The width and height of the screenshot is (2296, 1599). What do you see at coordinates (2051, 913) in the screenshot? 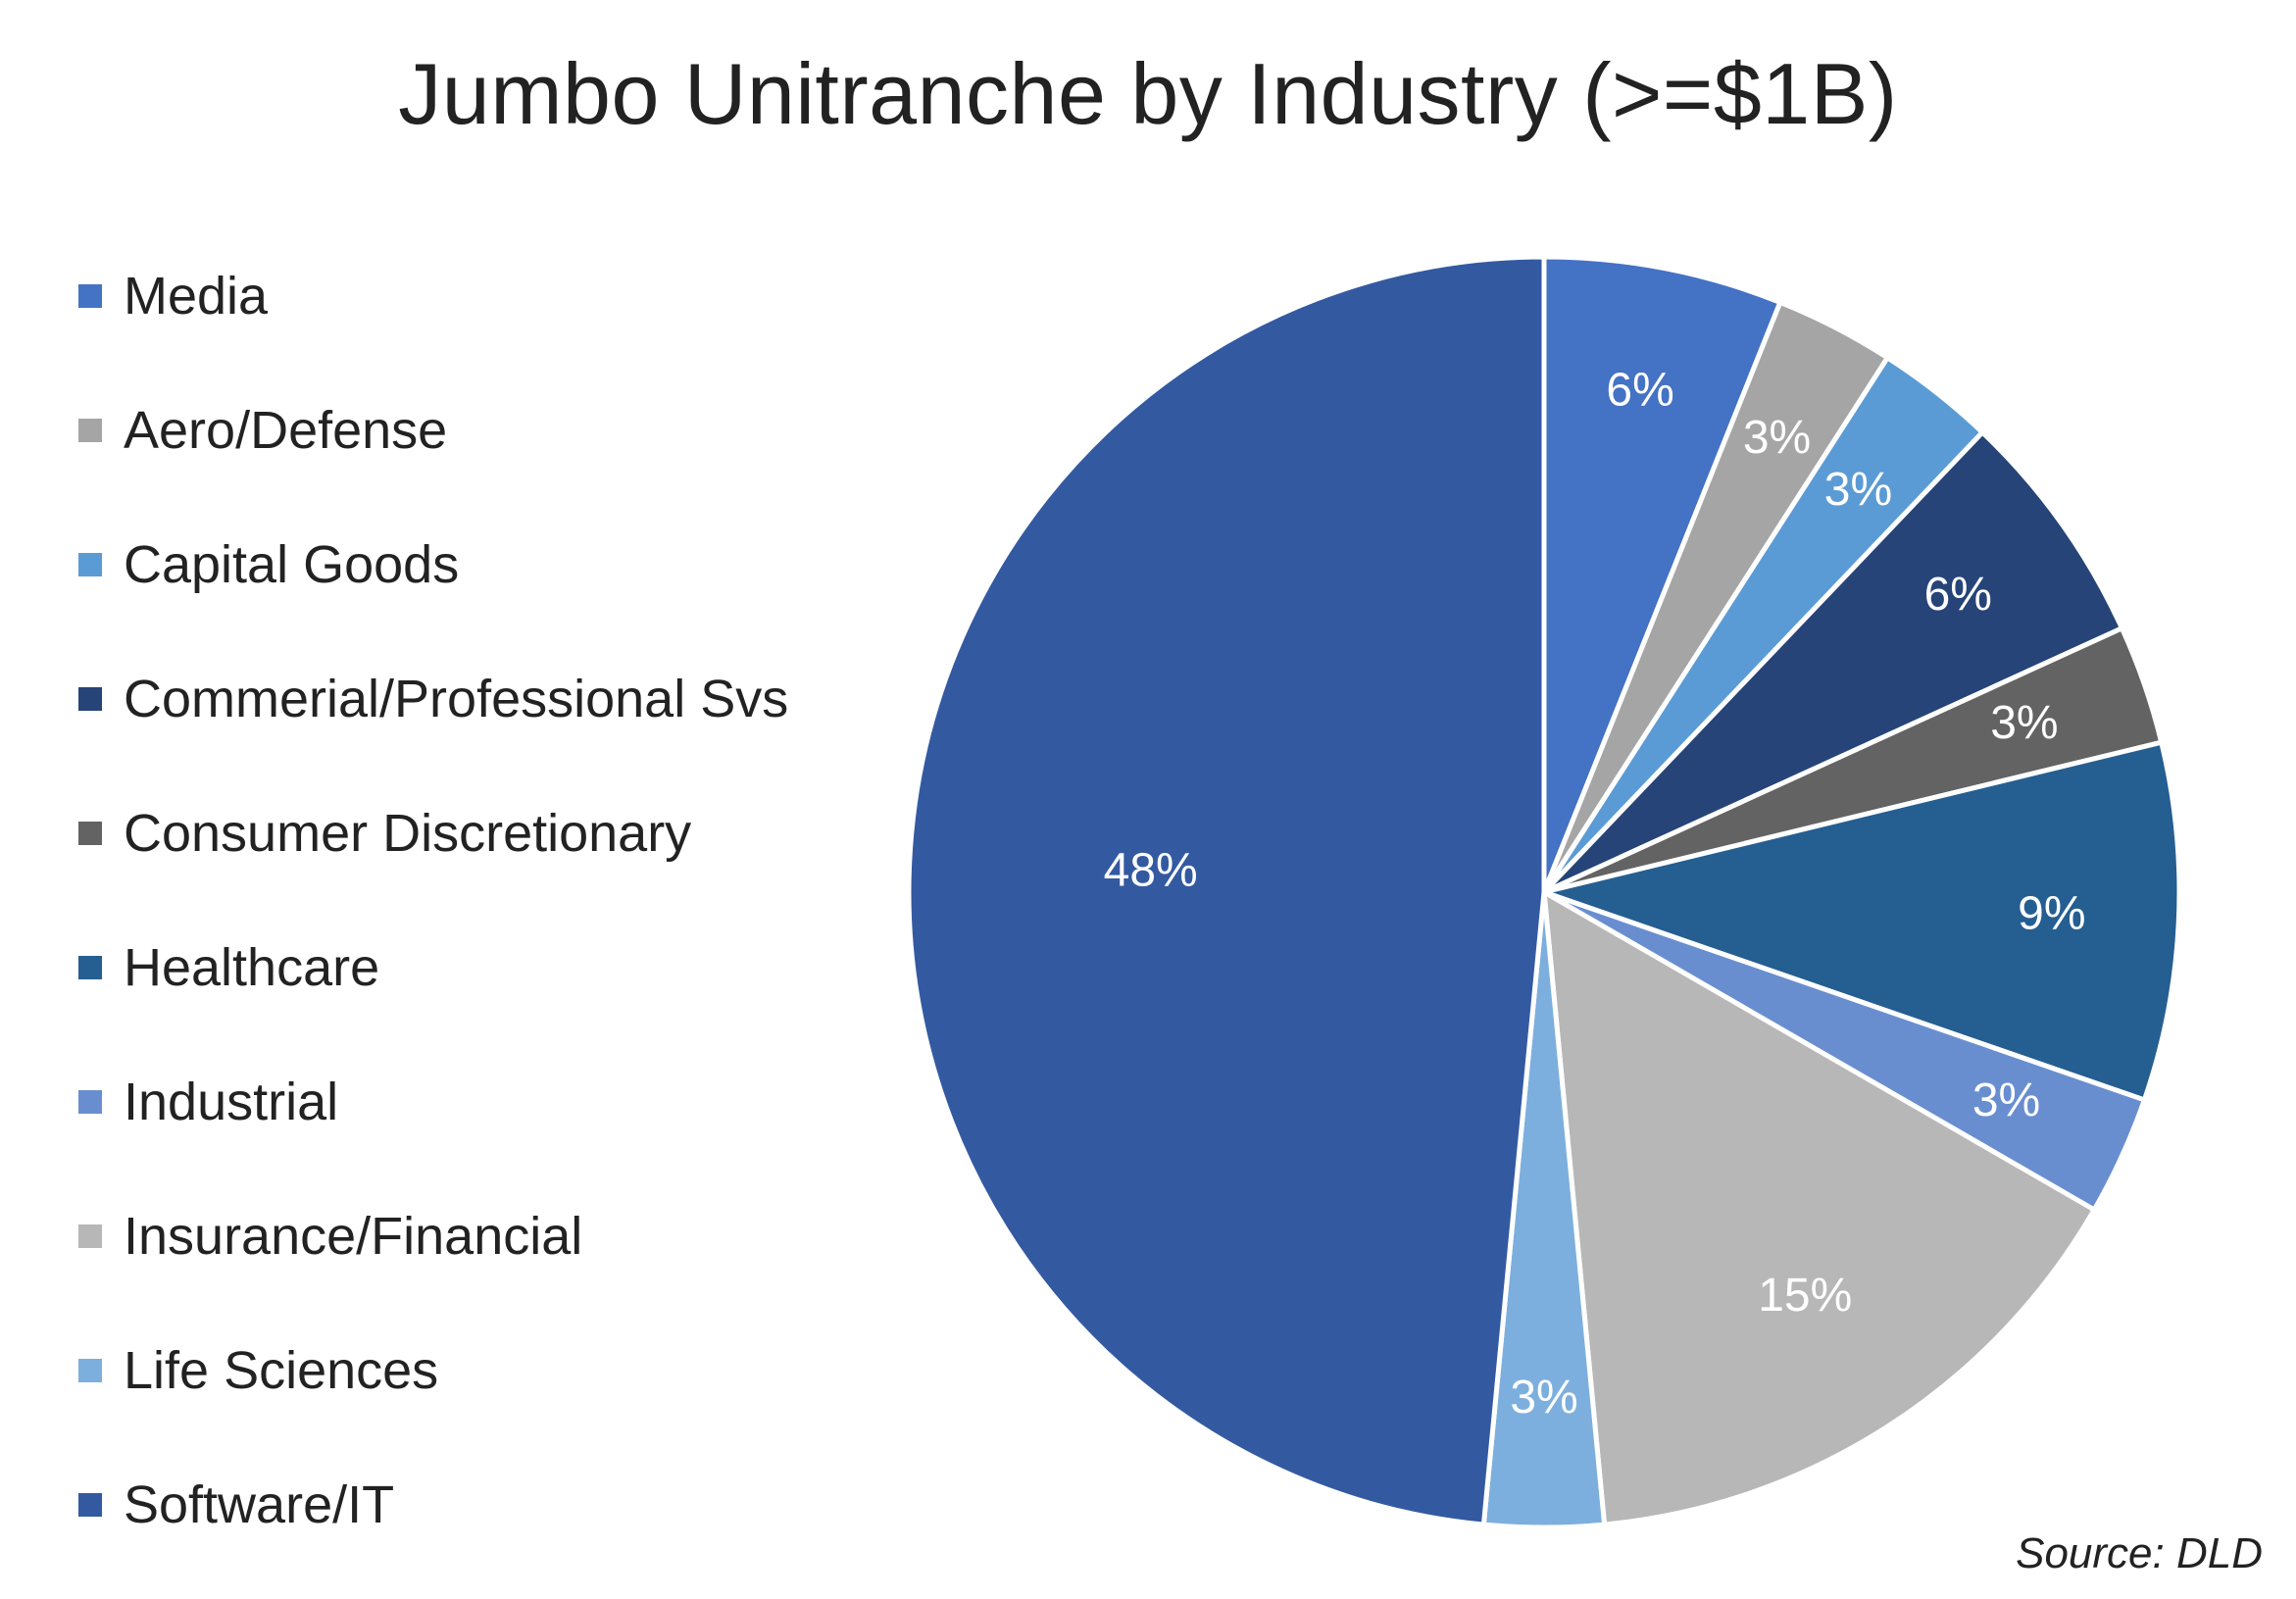
I see `data-label: 9%` at bounding box center [2051, 913].